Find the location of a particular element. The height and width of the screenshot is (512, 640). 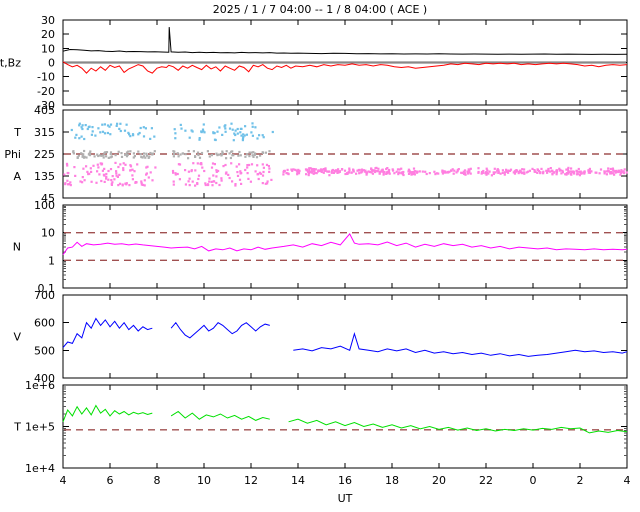

series-n is located at coordinates (345, 244).